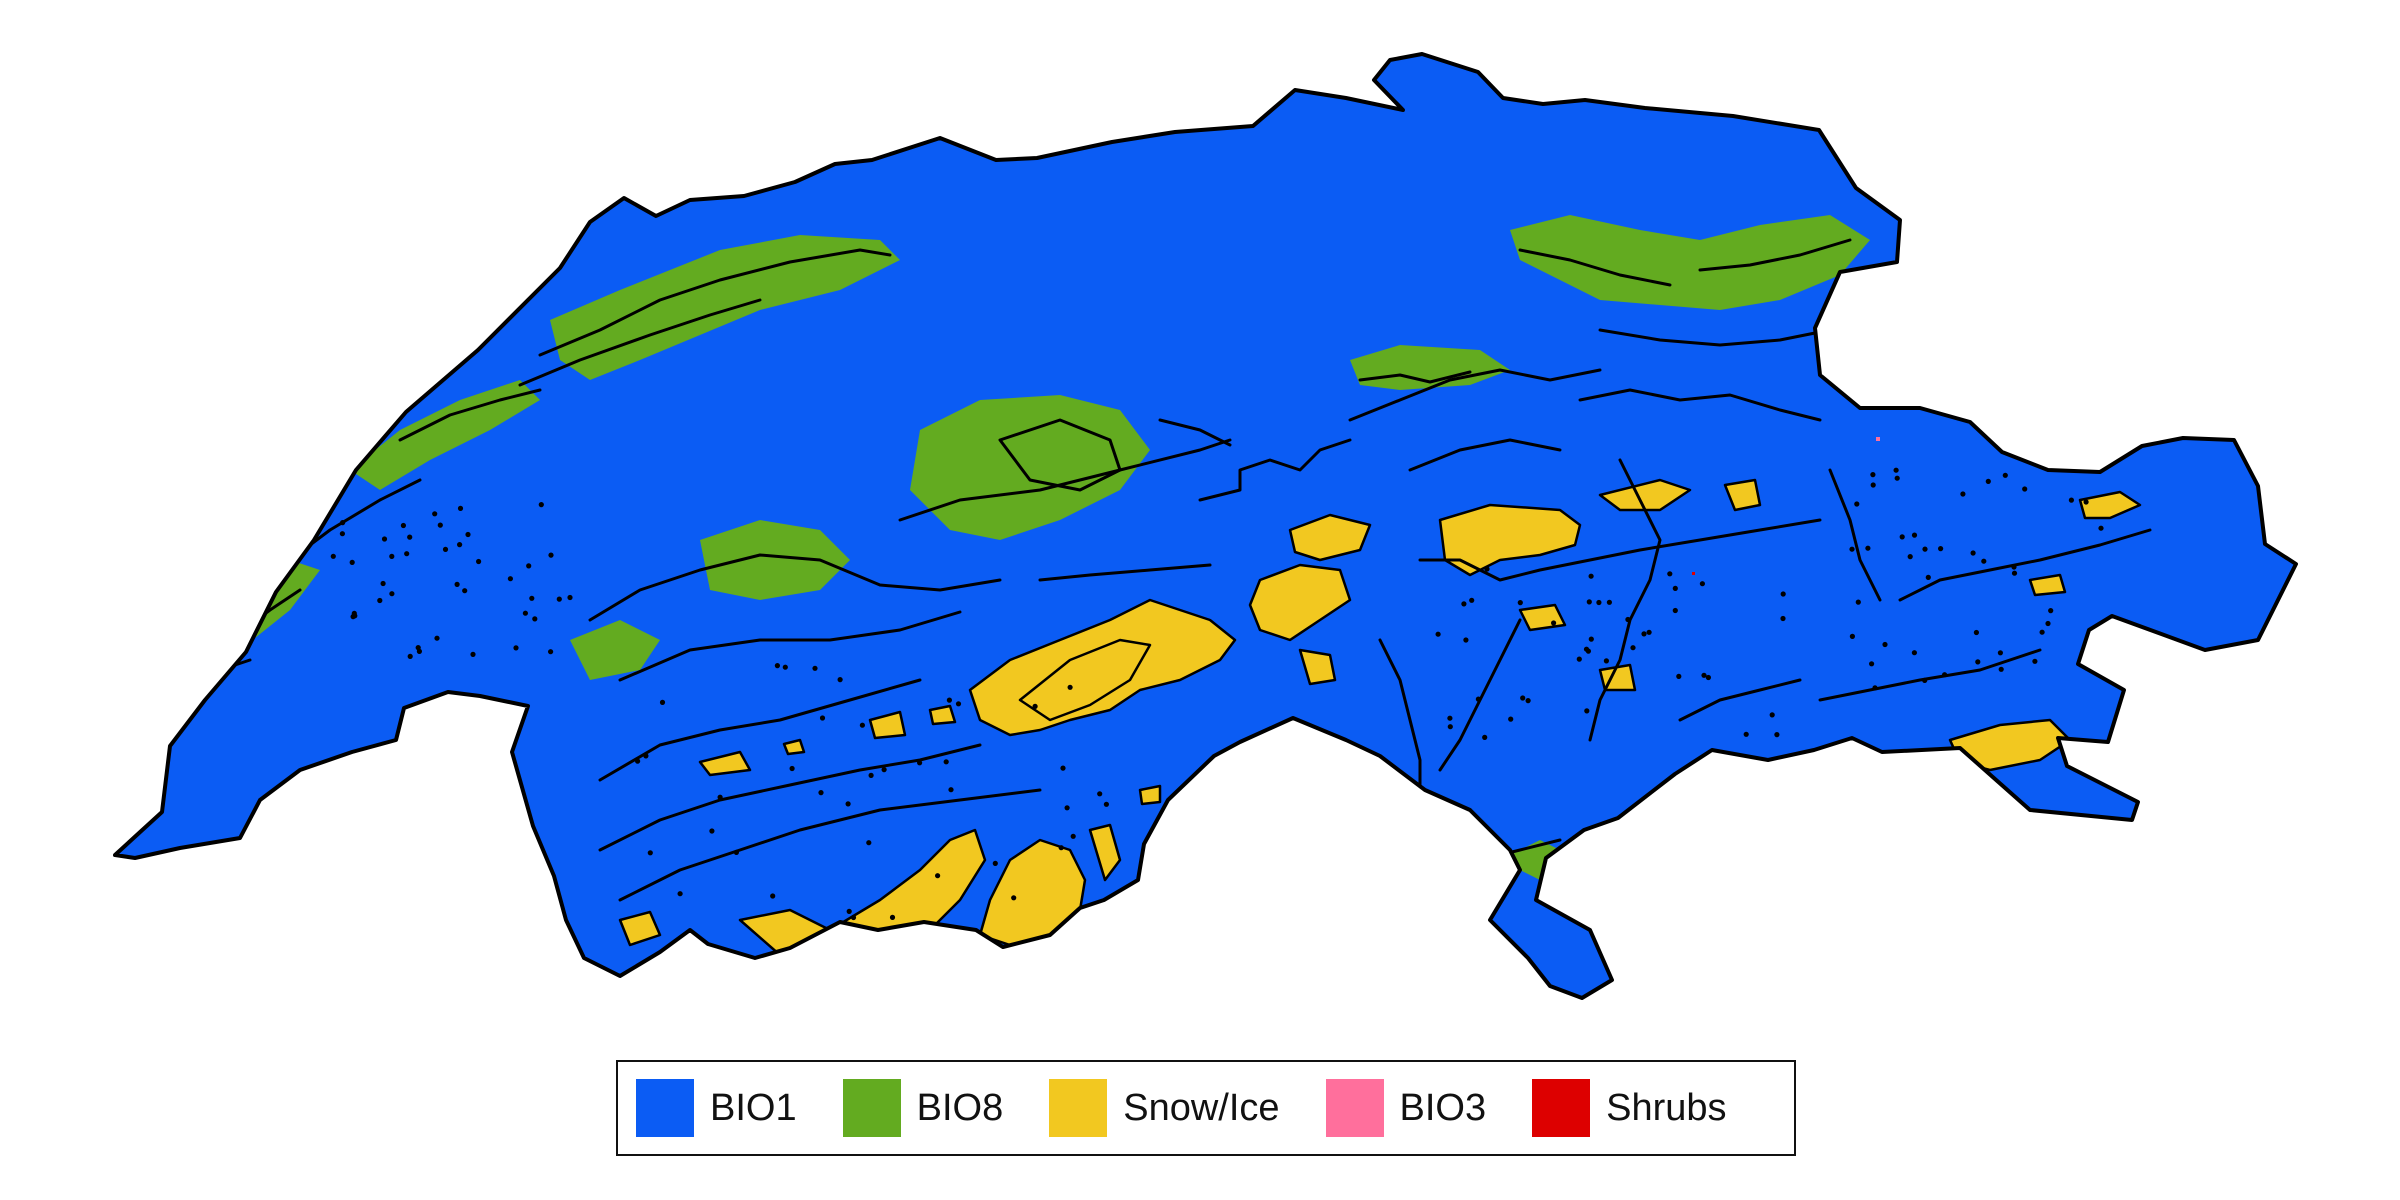  Describe the element at coordinates (1201, 1107) in the screenshot. I see `legend-label-snow-ice: Snow/Ice` at that location.